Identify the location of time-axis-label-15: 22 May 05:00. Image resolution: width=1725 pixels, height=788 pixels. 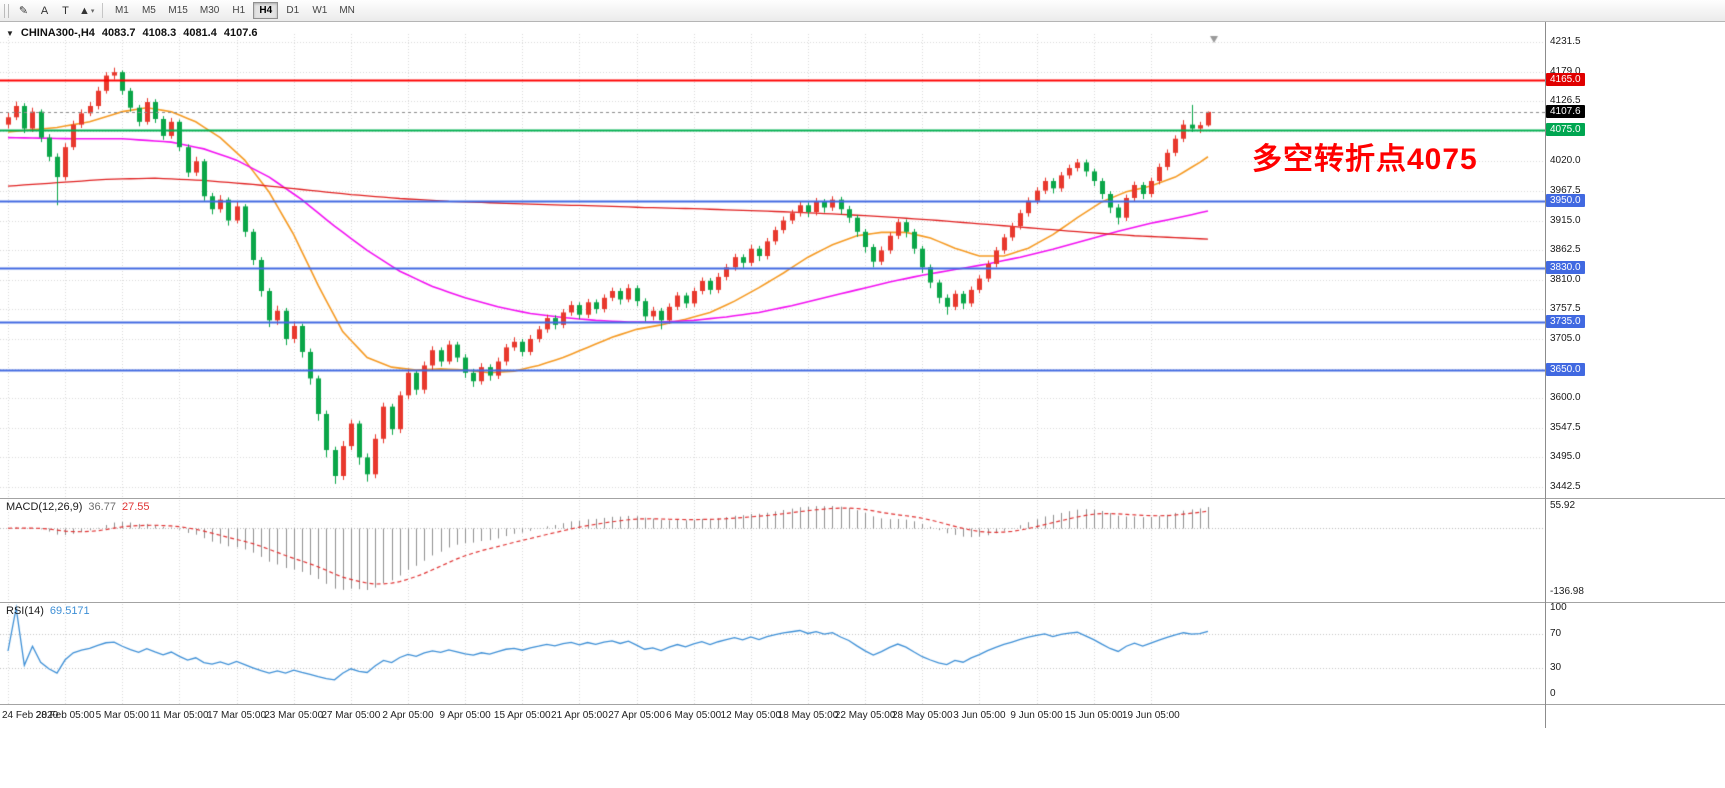
(865, 715).